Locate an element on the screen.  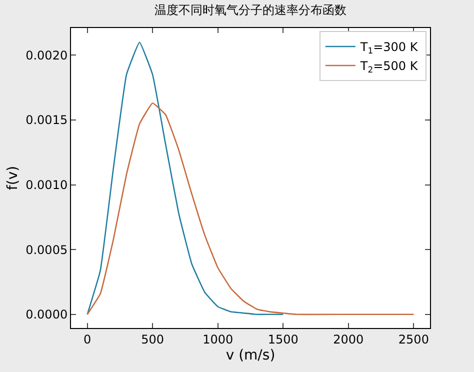
x-tick-label: 2500 is located at coordinates (413, 339).